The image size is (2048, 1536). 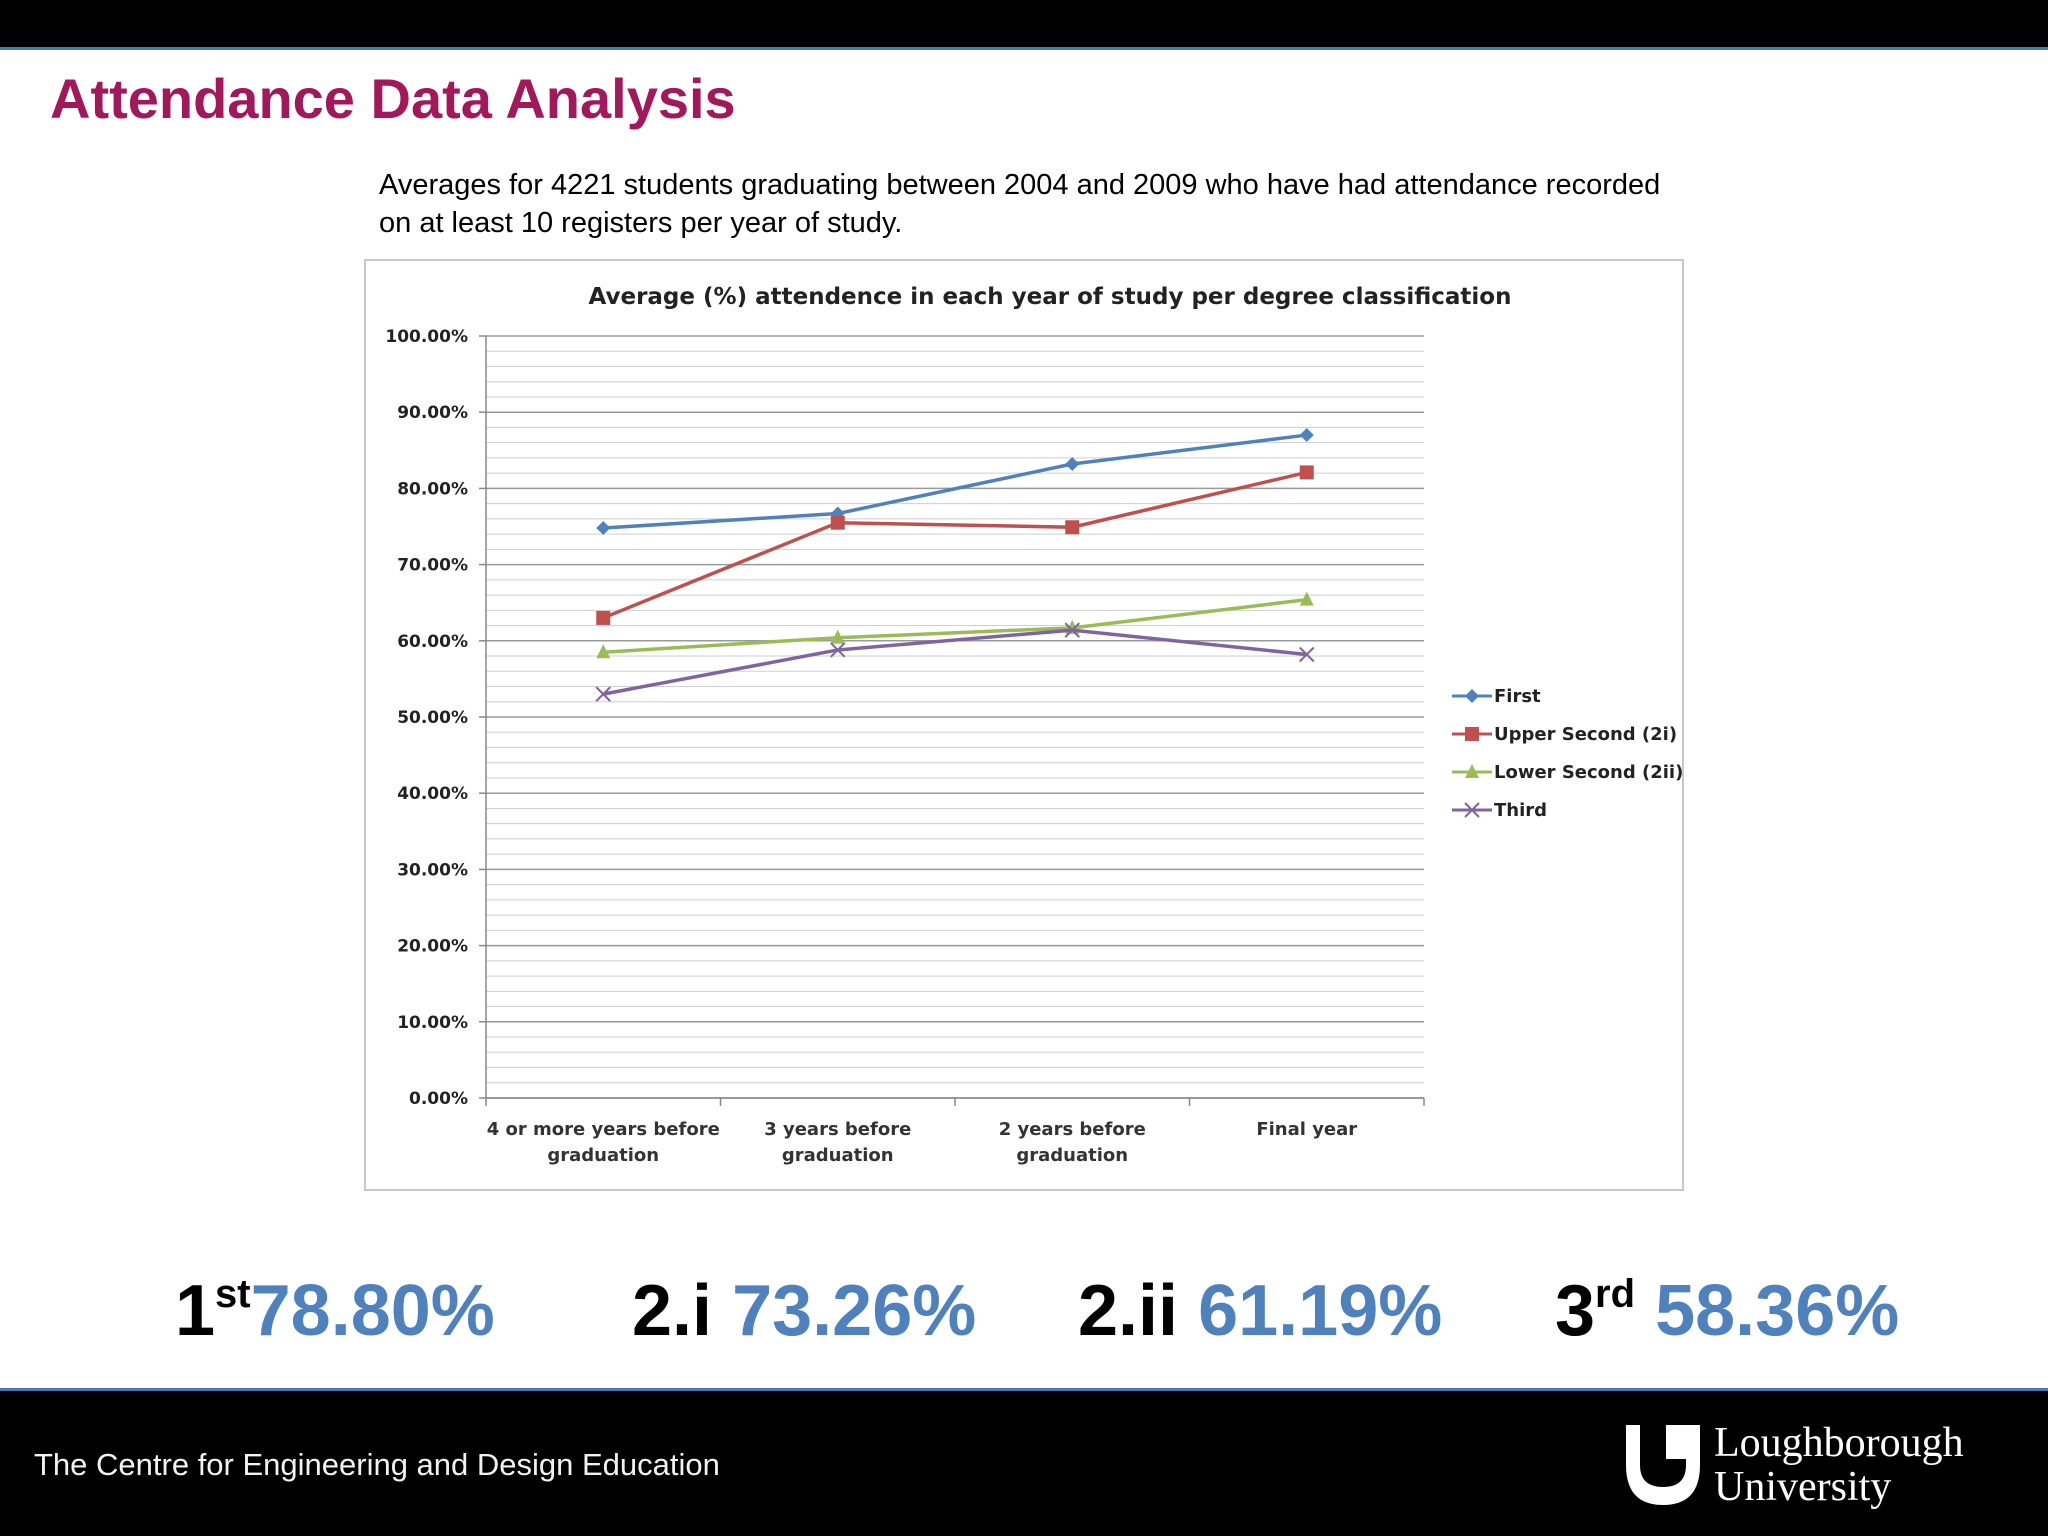 What do you see at coordinates (393, 98) in the screenshot?
I see `slide-title: Attendance Data Analysis` at bounding box center [393, 98].